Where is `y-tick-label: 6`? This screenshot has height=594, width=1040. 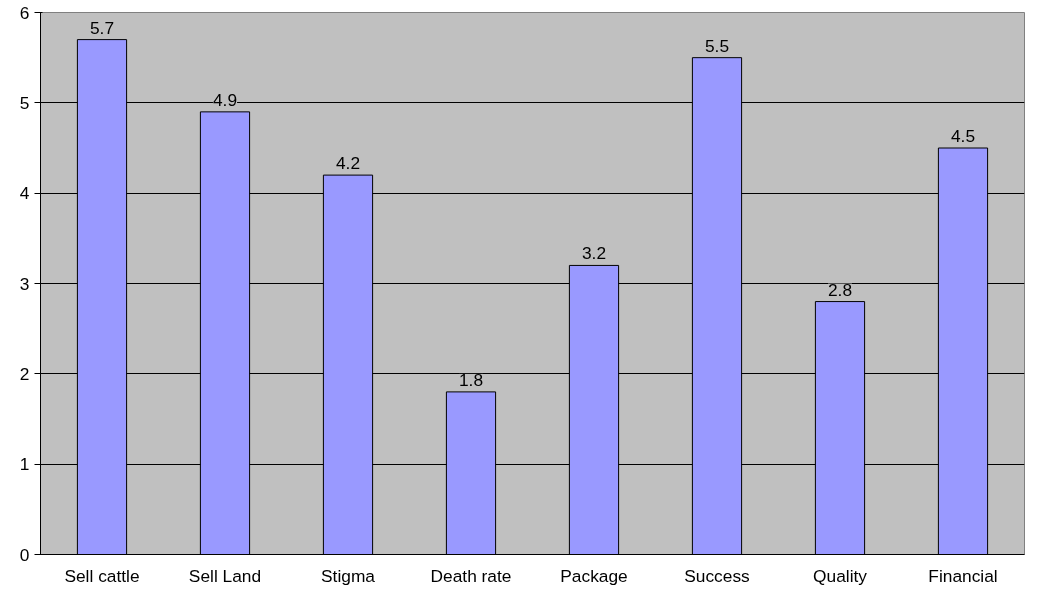 y-tick-label: 6 is located at coordinates (24, 12).